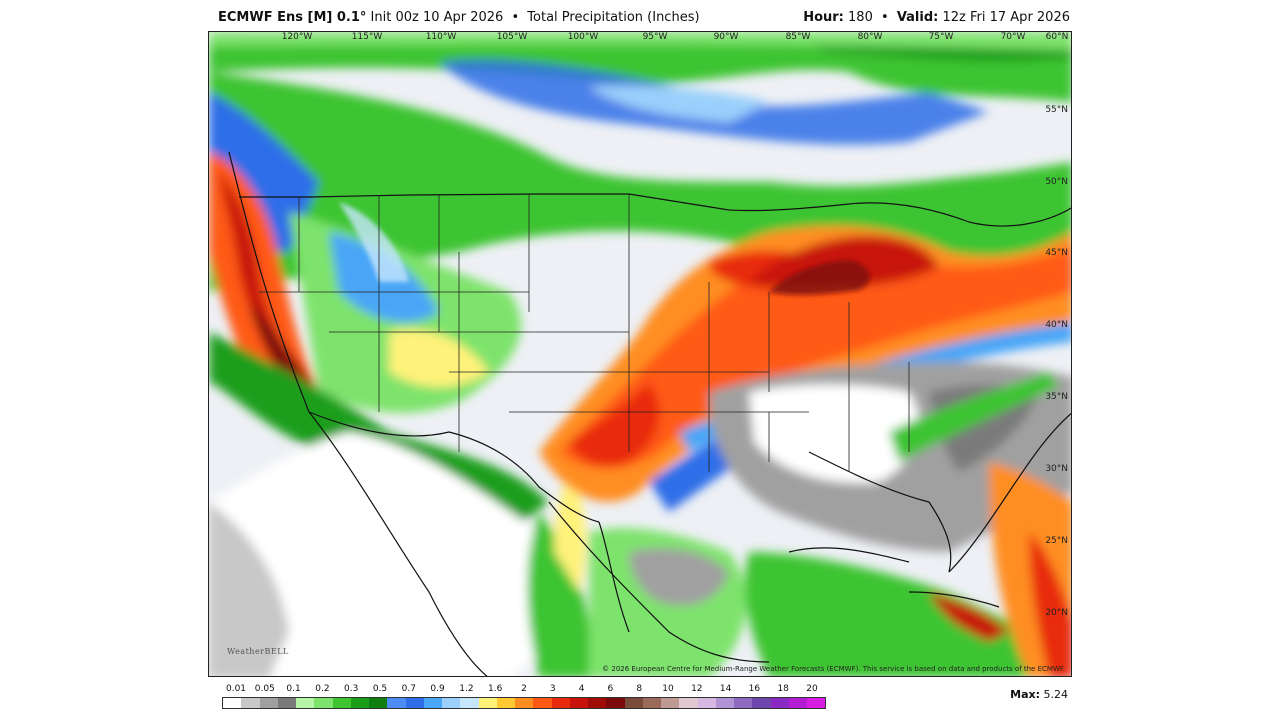 Image resolution: width=1280 pixels, height=720 pixels. Describe the element at coordinates (1056, 541) in the screenshot. I see `lat-label: 25°N` at that location.